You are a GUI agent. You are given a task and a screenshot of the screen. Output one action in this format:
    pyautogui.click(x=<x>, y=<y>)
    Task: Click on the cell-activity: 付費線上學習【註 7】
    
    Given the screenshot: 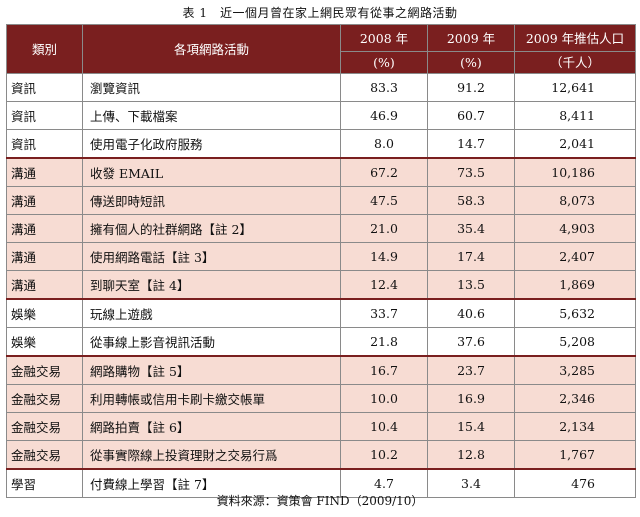 What is the action you would take?
    pyautogui.click(x=211, y=483)
    